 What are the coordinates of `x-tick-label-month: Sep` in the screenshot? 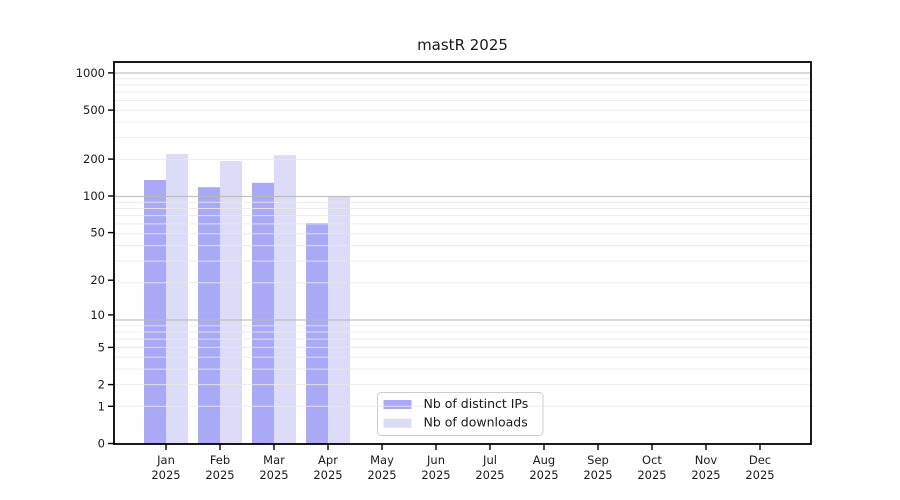 It's located at (598, 460).